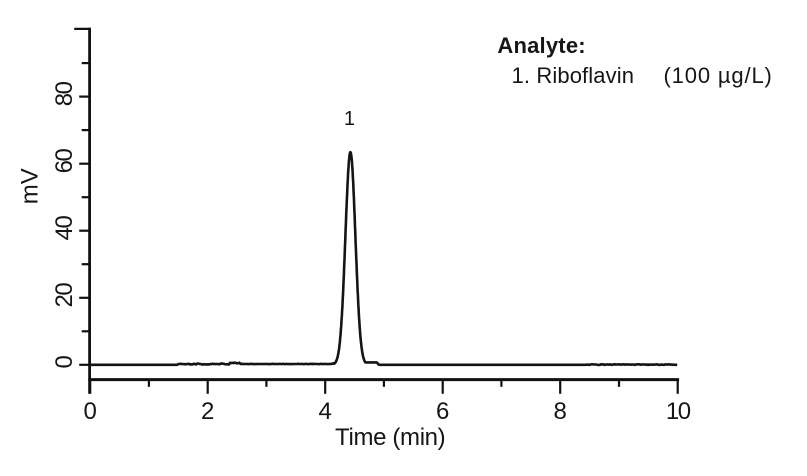 This screenshot has height=476, width=807. Describe the element at coordinates (64, 228) in the screenshot. I see `svg-text: 40` at that location.